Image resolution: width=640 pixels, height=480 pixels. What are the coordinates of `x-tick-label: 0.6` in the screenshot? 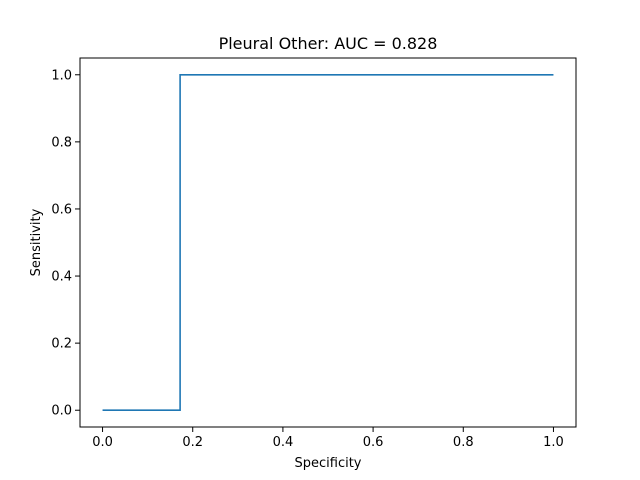 It's located at (373, 442).